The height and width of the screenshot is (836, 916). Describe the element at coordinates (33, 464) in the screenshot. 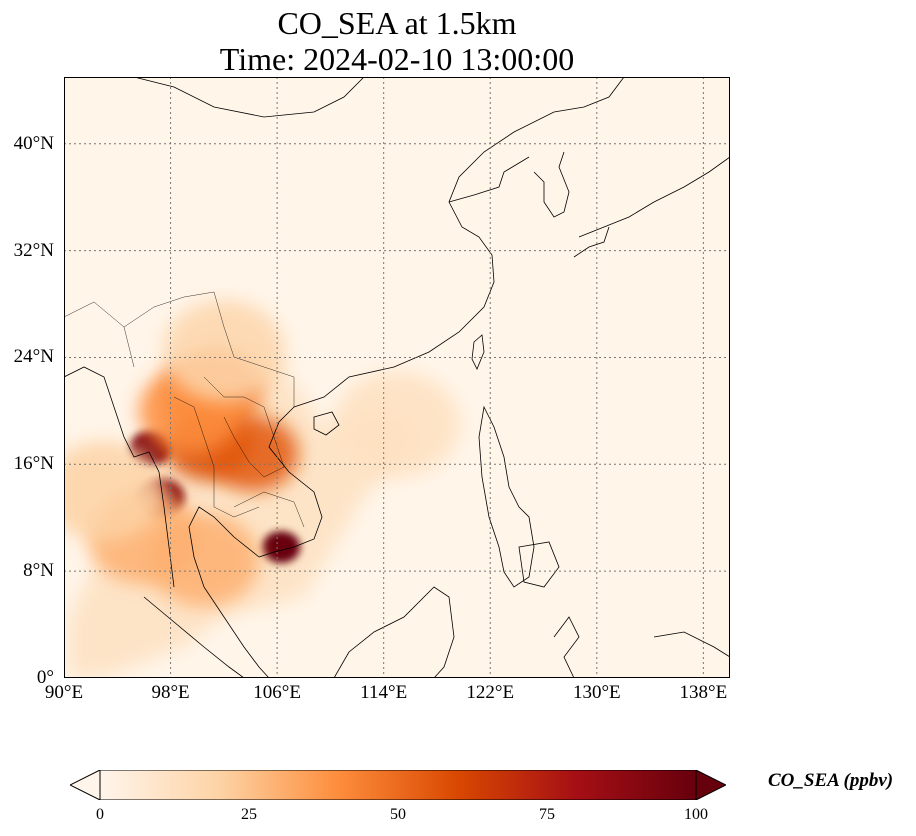

I see `y-tick-label-2: 16°N` at that location.